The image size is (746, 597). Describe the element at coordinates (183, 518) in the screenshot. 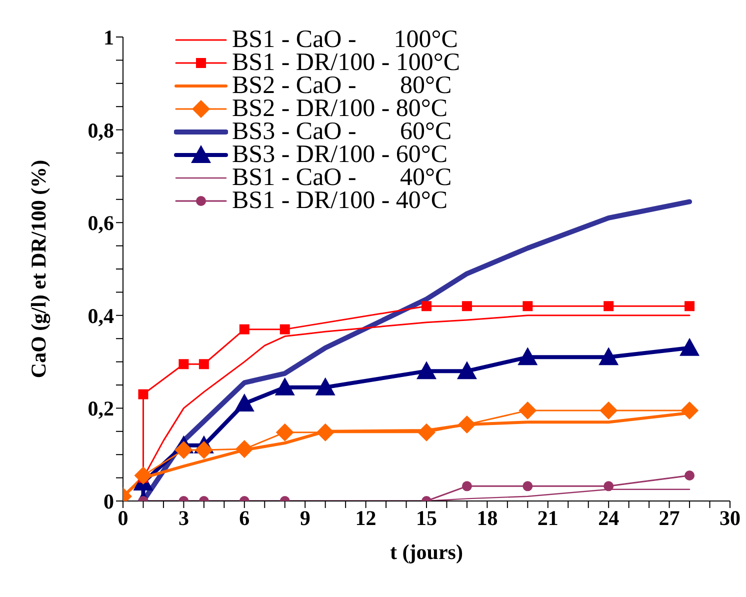

I see `x-tick-label: 3` at that location.